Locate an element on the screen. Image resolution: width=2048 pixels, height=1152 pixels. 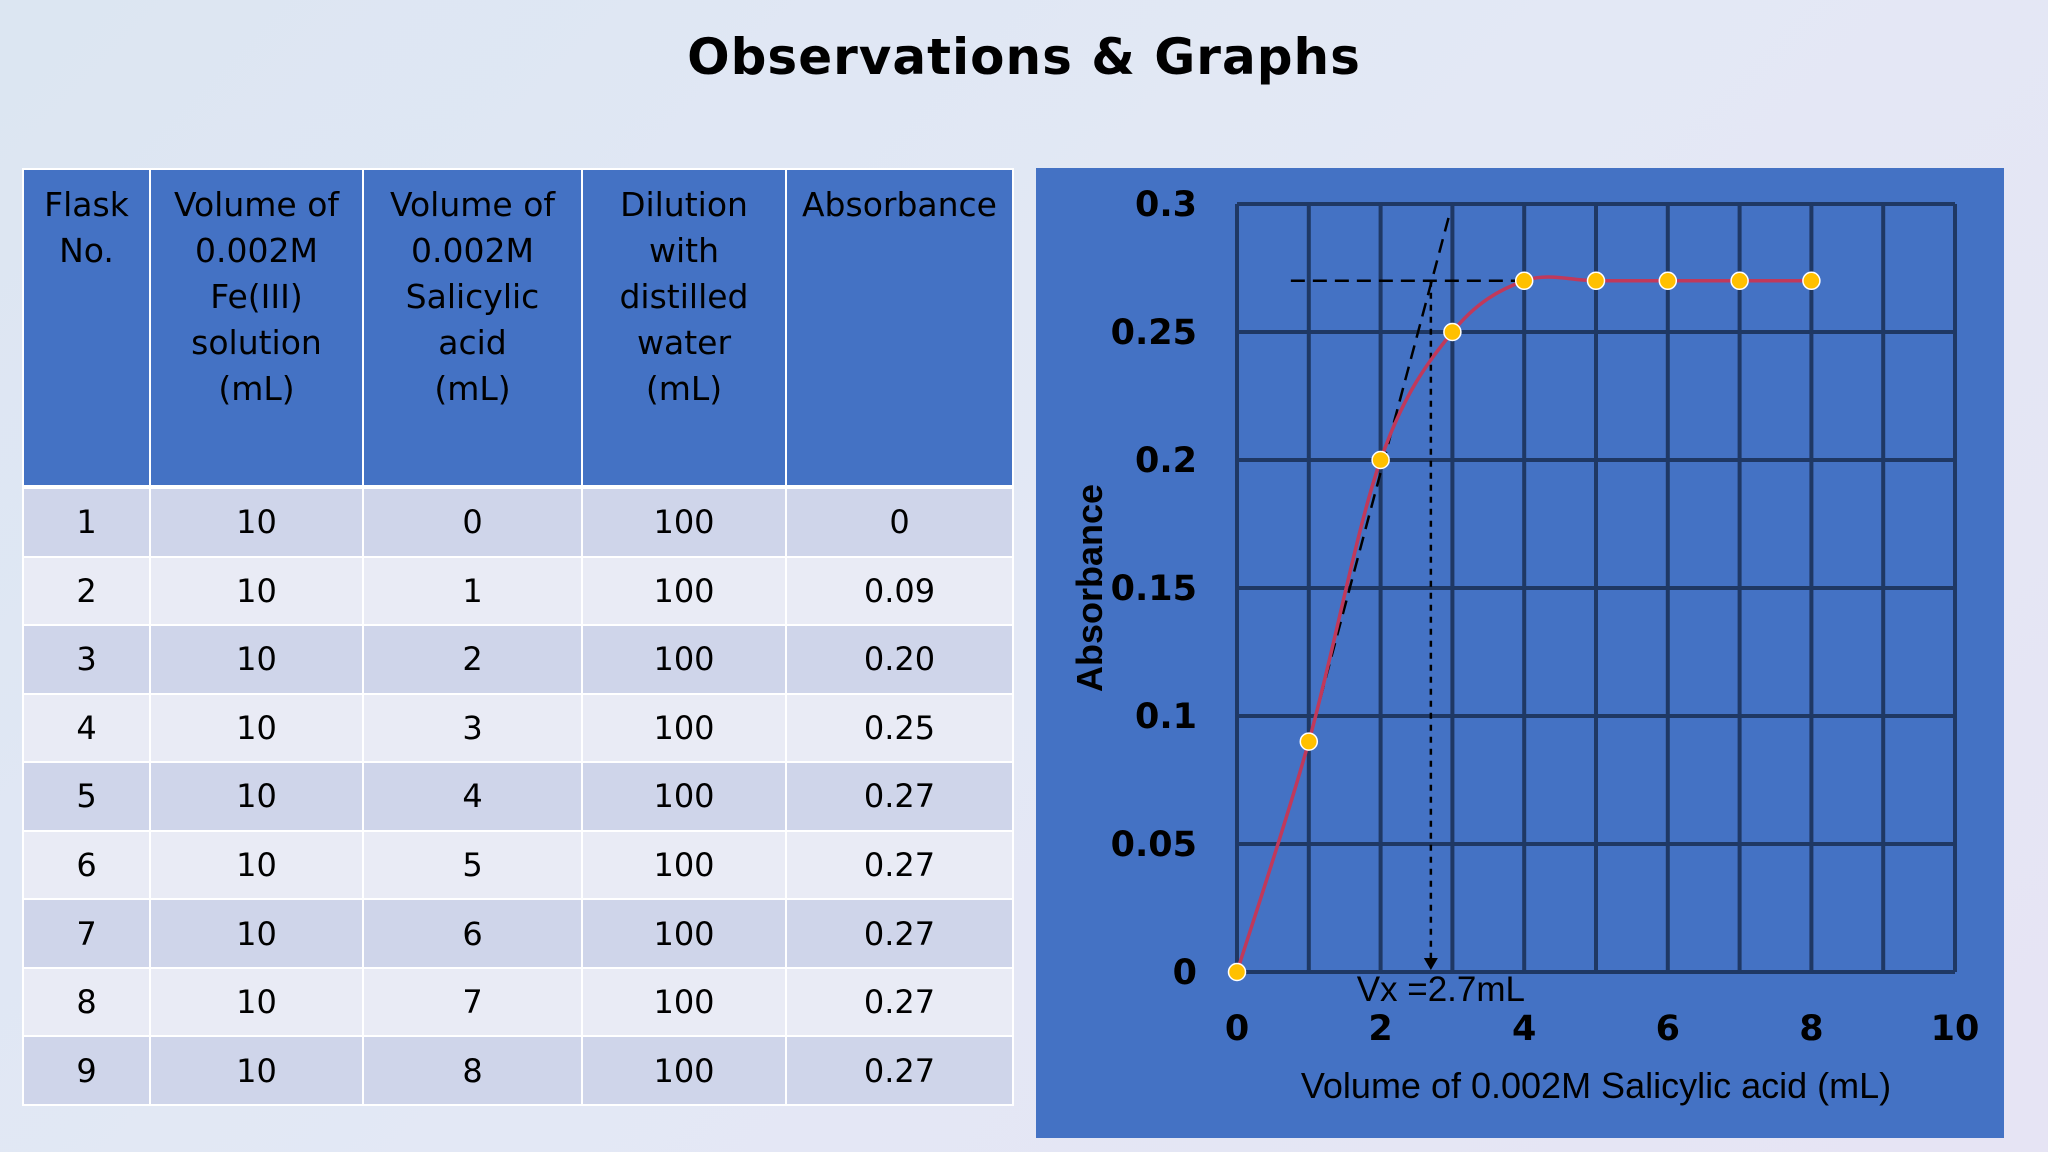
header-line: Flask is located at coordinates (86, 204).